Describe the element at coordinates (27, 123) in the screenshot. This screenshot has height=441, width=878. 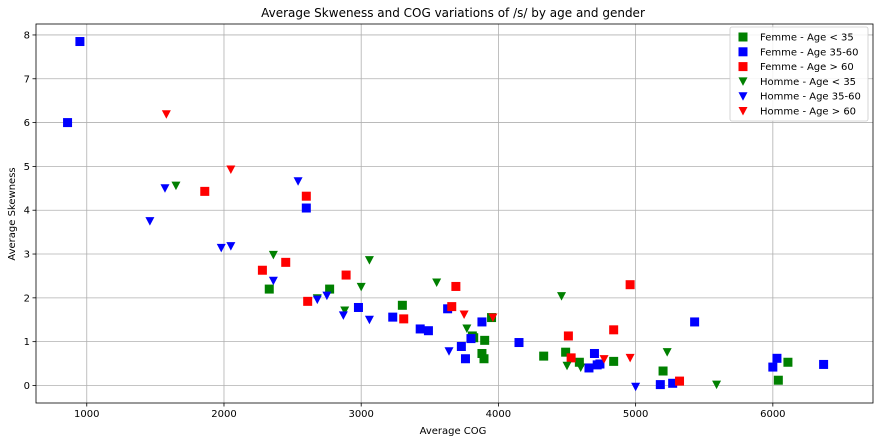
I see `y-tick-label: 6` at that location.